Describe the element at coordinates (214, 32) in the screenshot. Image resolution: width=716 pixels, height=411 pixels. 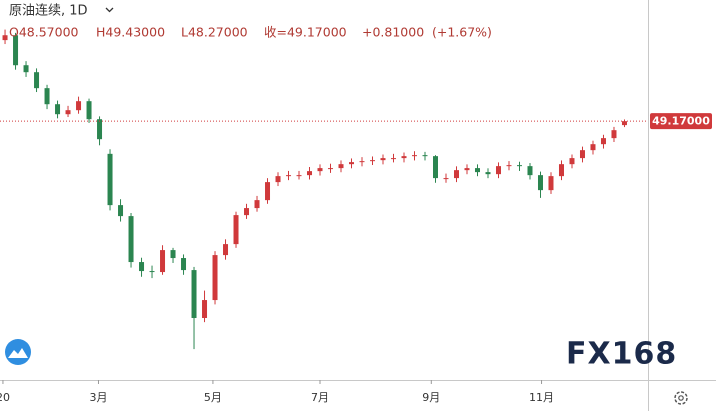
I see `ohlc-low: L48.27000` at that location.